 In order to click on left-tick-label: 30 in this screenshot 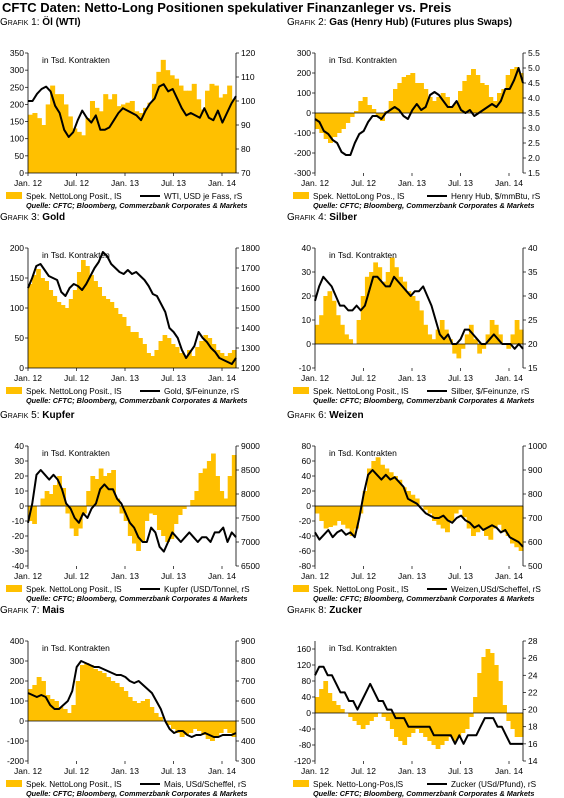, I will do `click(307, 272)`.